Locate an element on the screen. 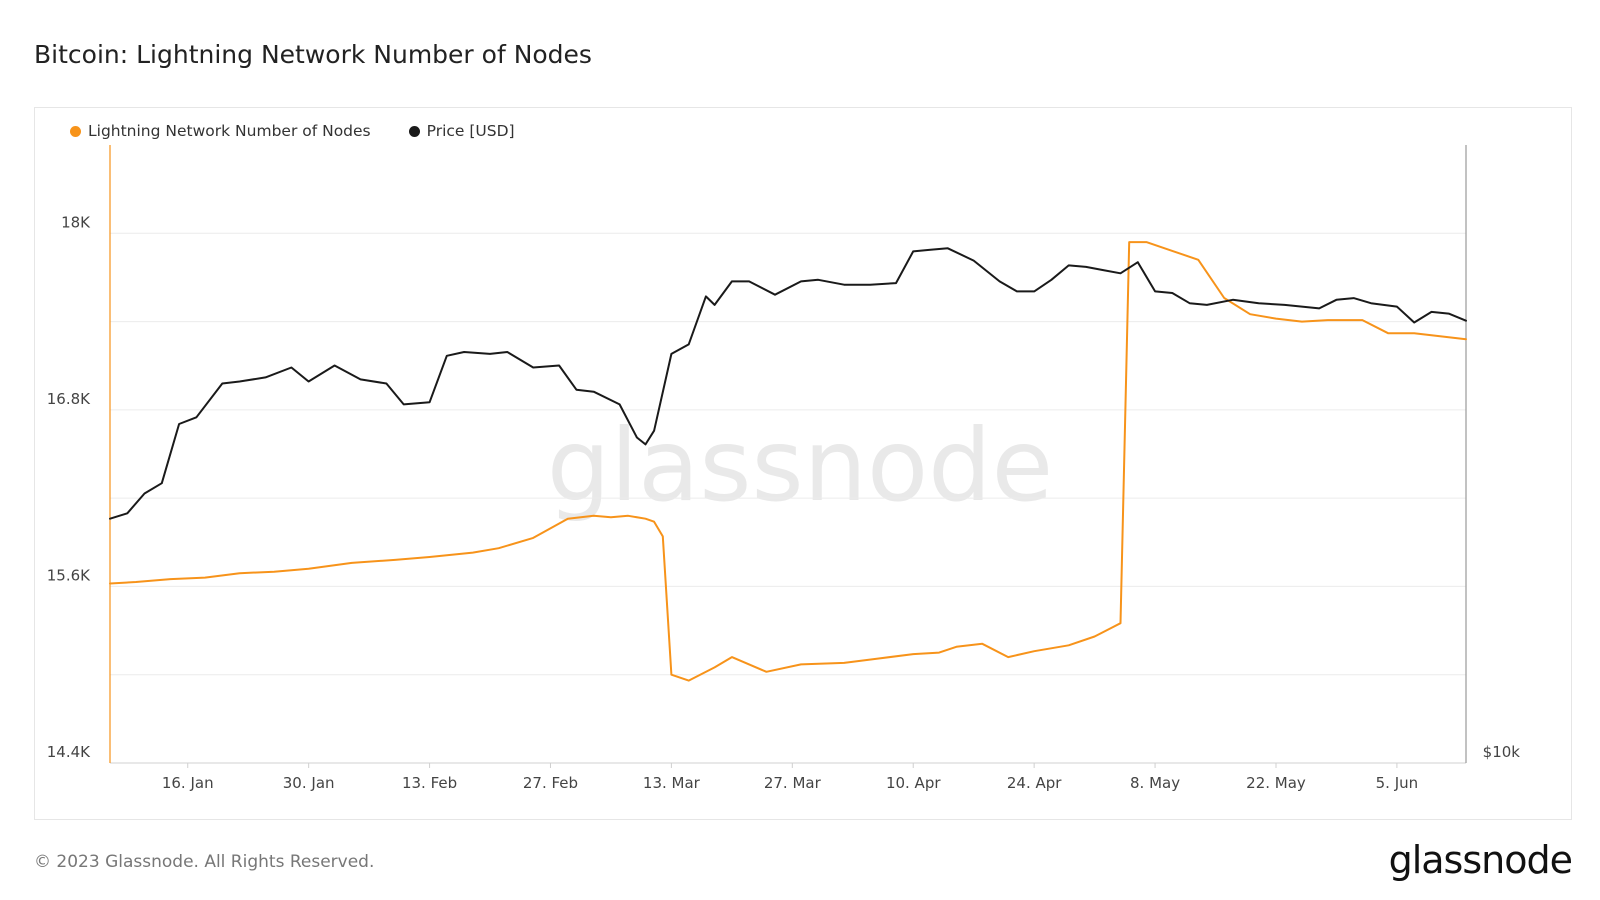 This screenshot has height=900, width=1600. y-left-tick-label: 16.8K is located at coordinates (69, 399).